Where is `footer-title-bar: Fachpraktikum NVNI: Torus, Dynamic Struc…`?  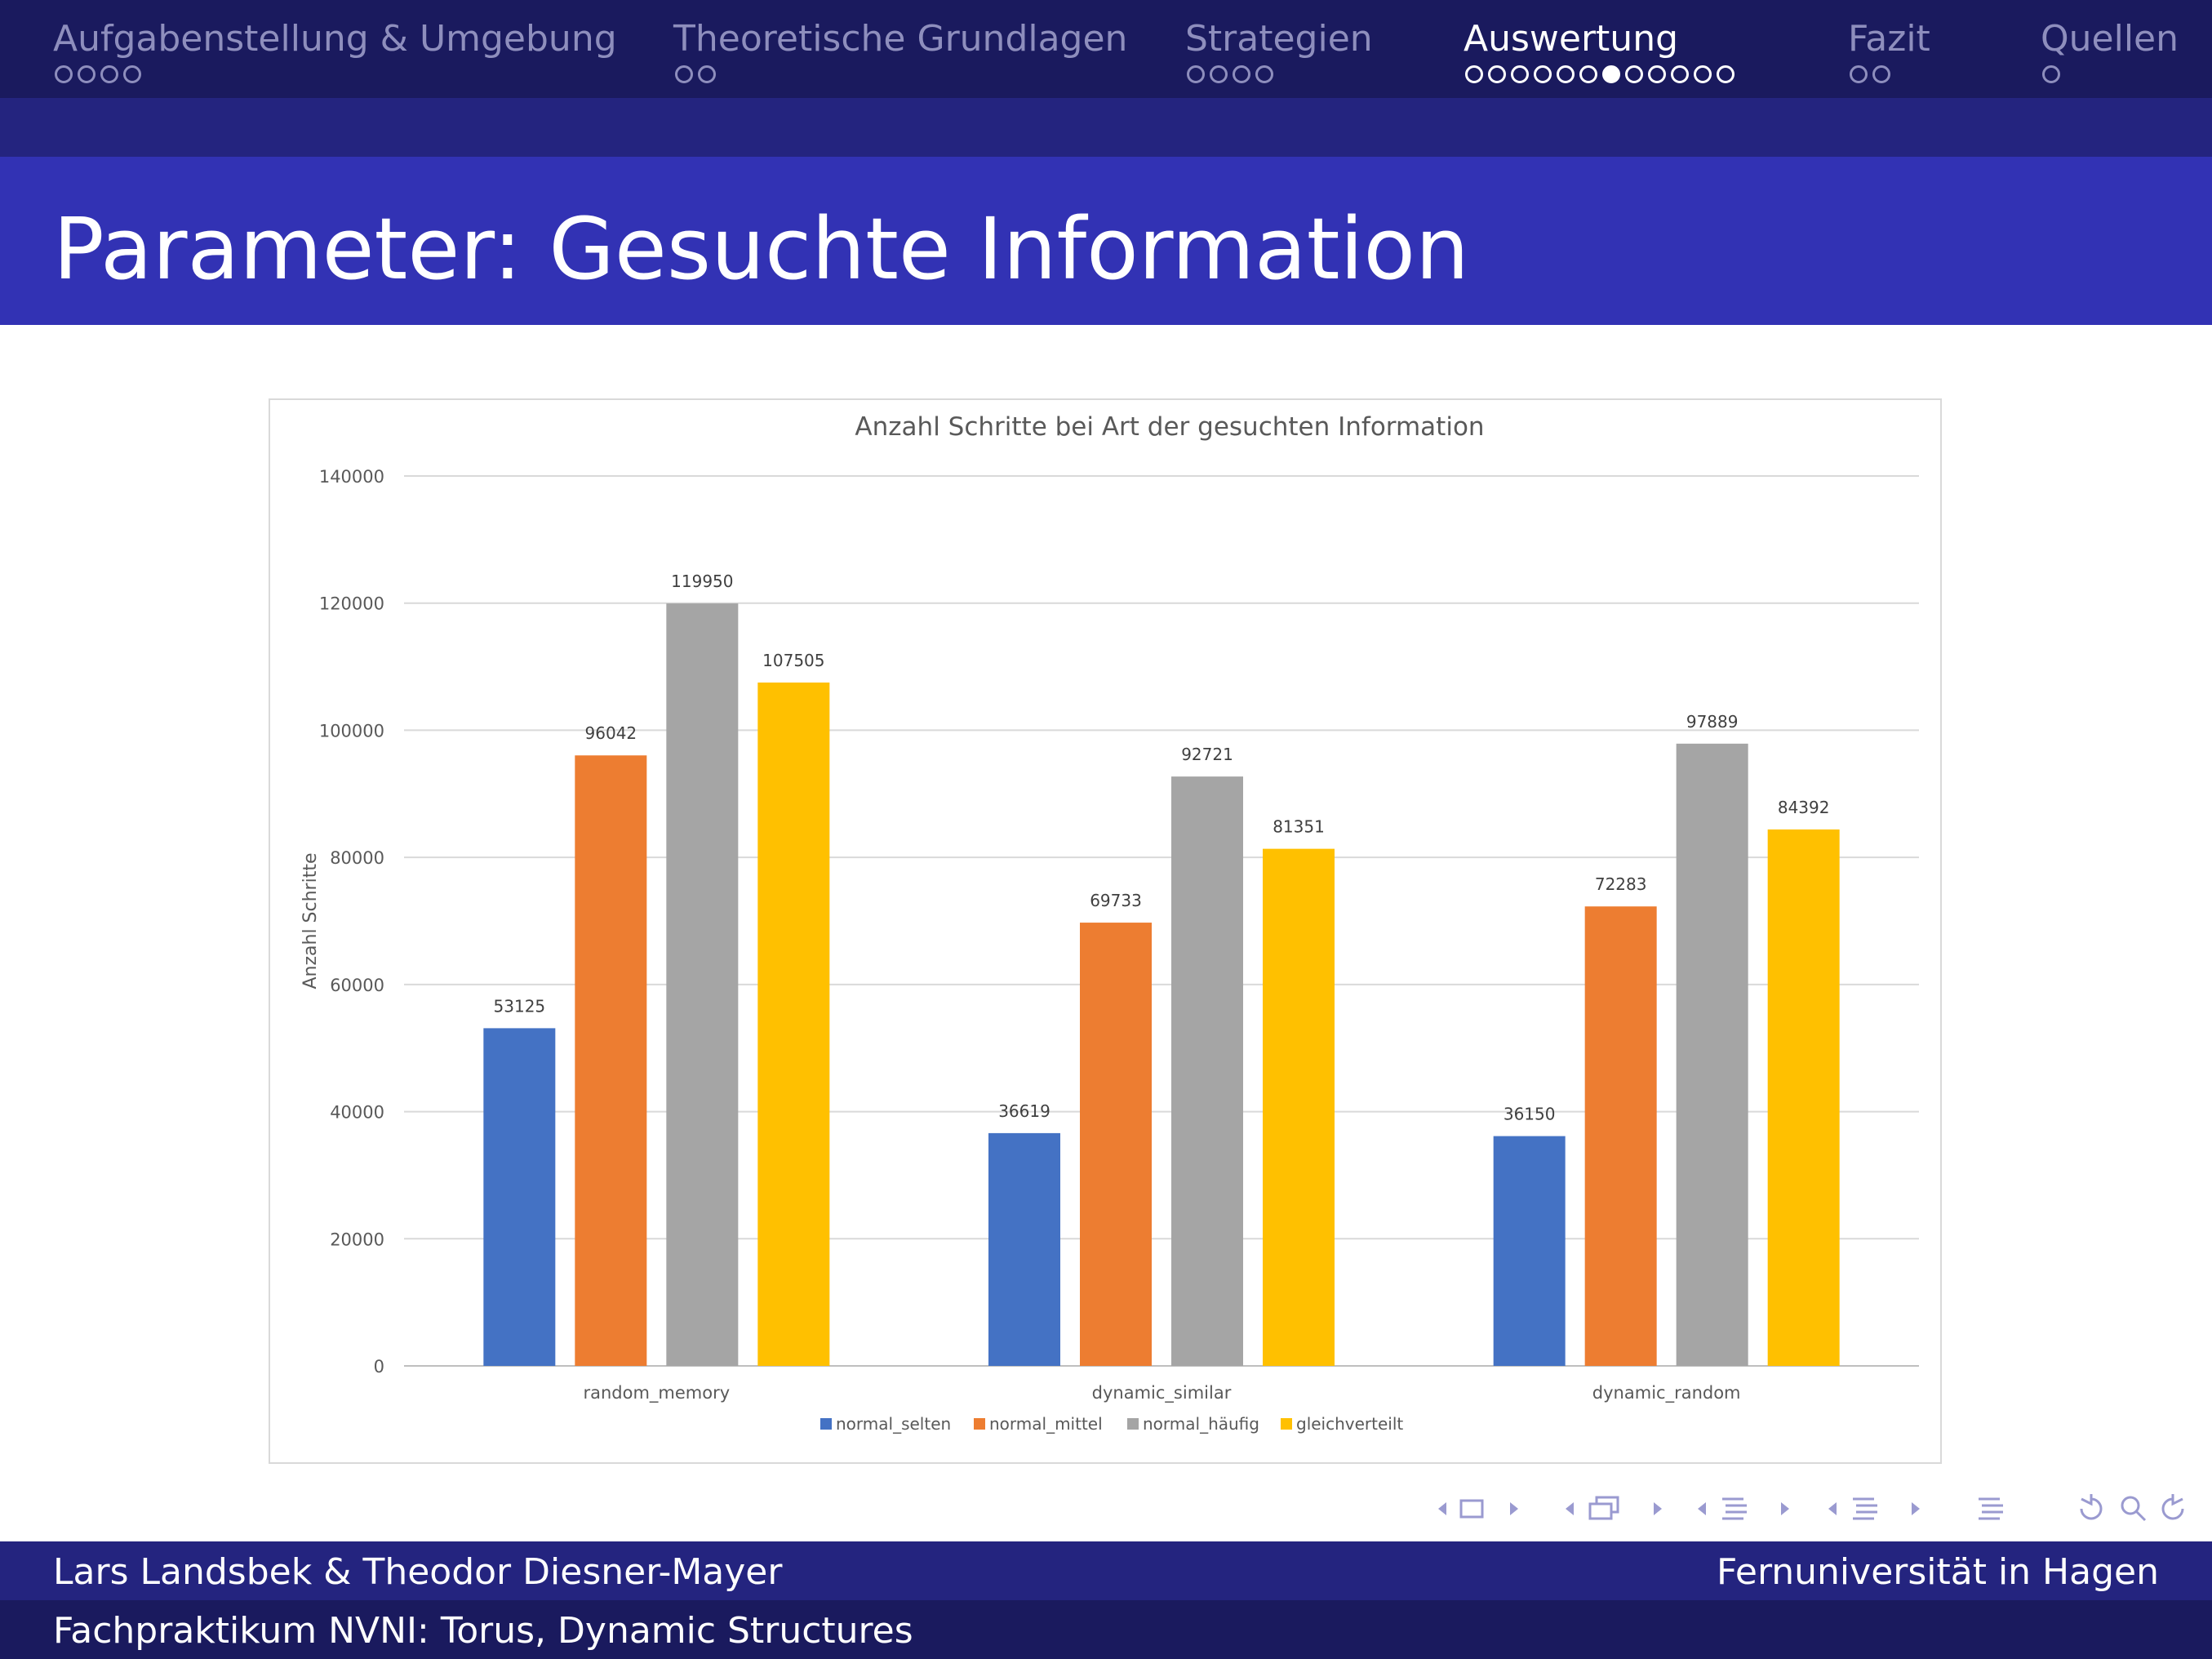 footer-title-bar: Fachpraktikum NVNI: Torus, Dynamic Struc… is located at coordinates (1106, 1630).